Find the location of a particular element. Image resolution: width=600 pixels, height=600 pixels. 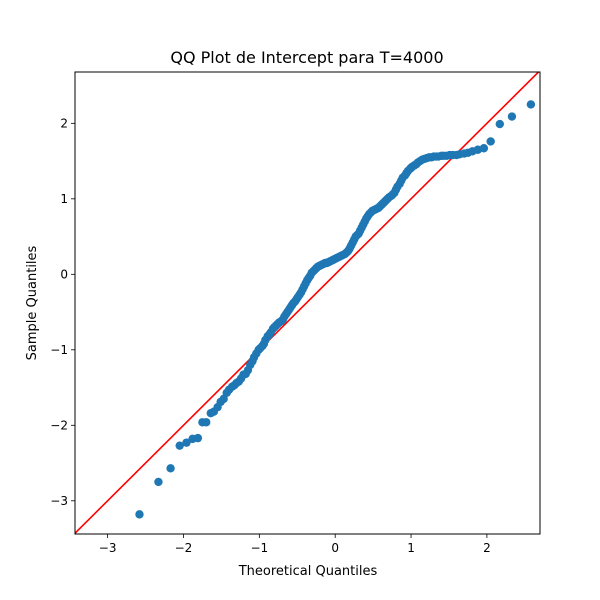

x-tick-label: 0 is located at coordinates (335, 548).